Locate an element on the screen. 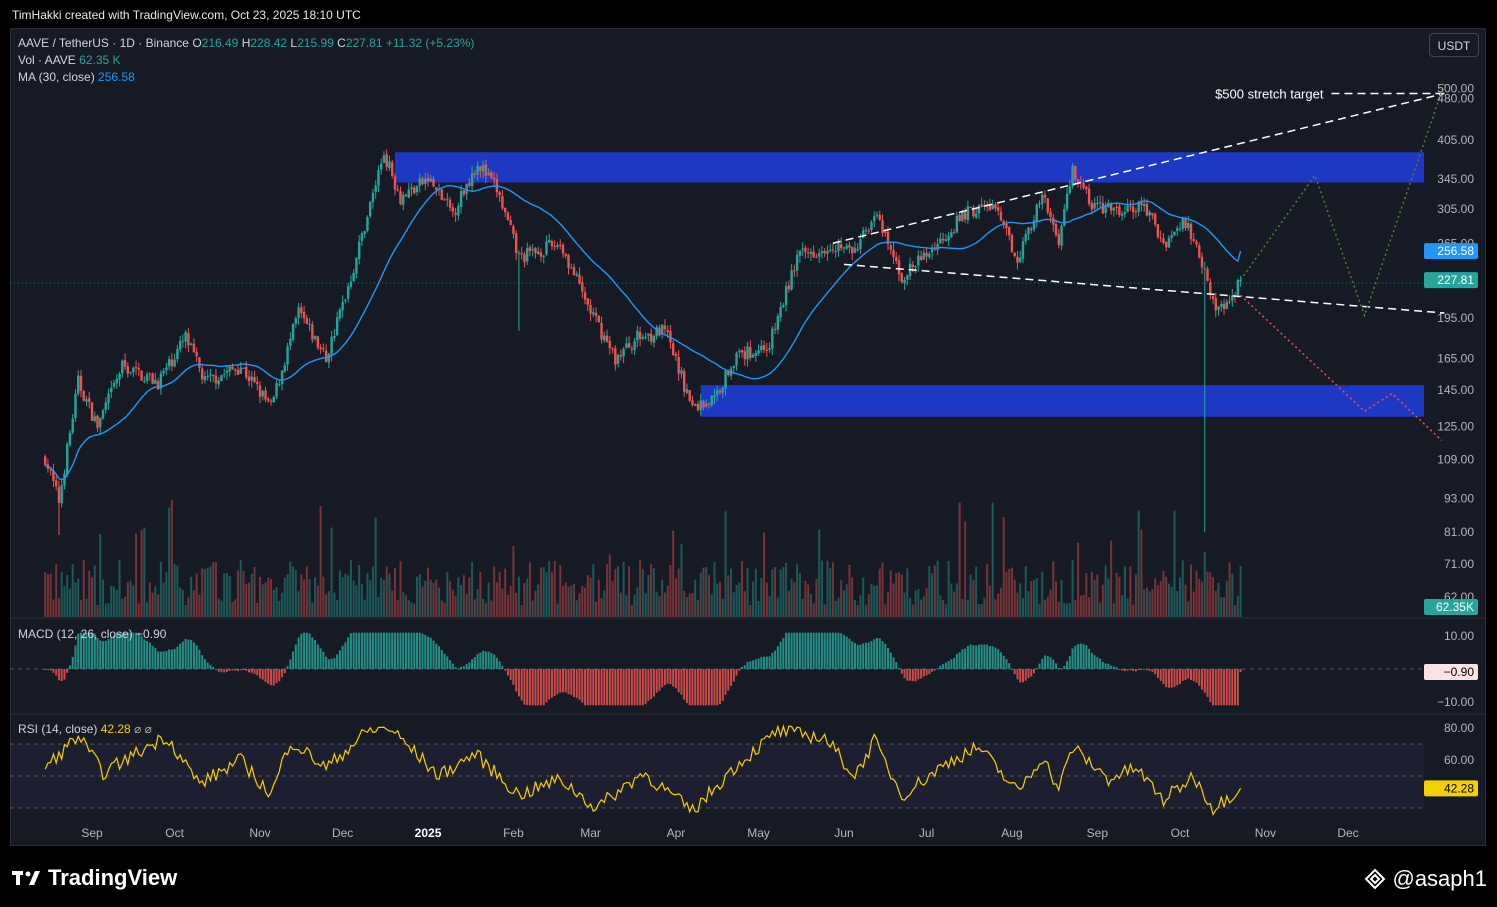 The image size is (1497, 907). change-value: +11.32 (+5.23%) is located at coordinates (430, 43).